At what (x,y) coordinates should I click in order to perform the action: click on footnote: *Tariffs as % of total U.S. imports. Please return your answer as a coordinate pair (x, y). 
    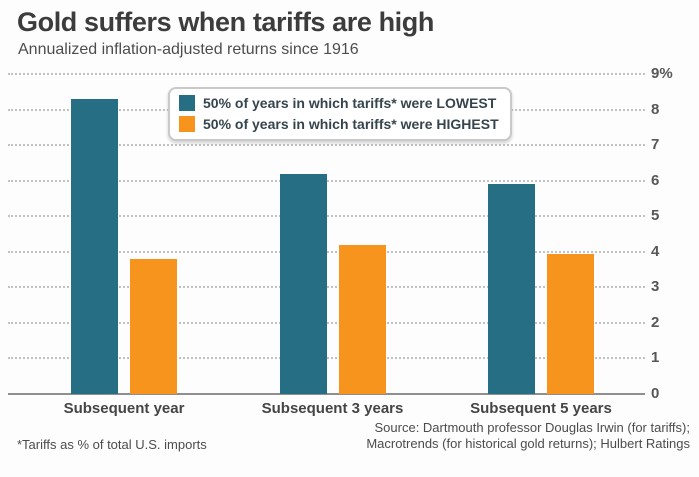
    Looking at the image, I should click on (112, 444).